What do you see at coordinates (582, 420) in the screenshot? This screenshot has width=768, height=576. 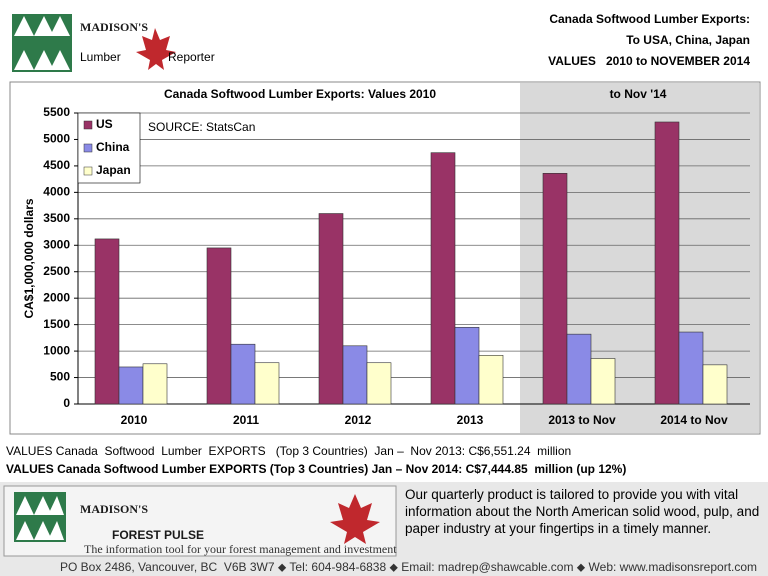 I see `x-tick-label: 2013 to Nov` at bounding box center [582, 420].